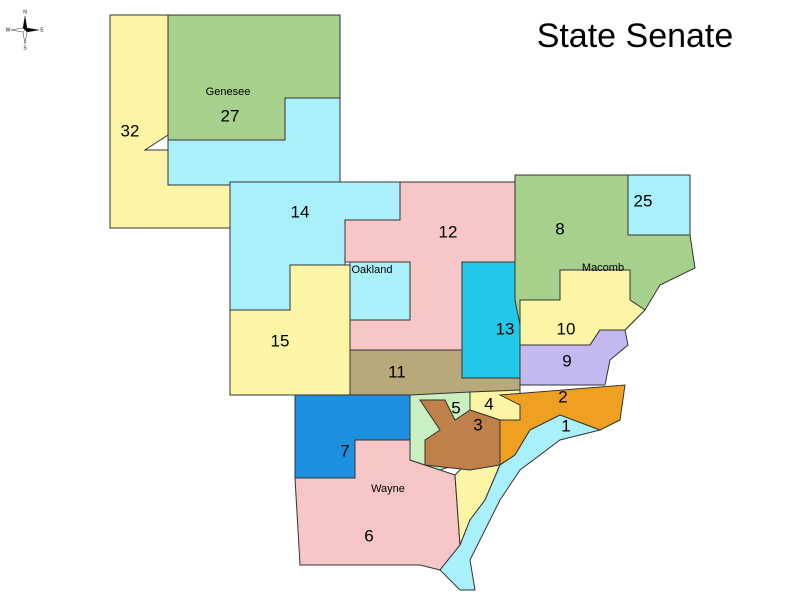 The height and width of the screenshot is (600, 800). I want to click on district-label: 14, so click(300, 211).